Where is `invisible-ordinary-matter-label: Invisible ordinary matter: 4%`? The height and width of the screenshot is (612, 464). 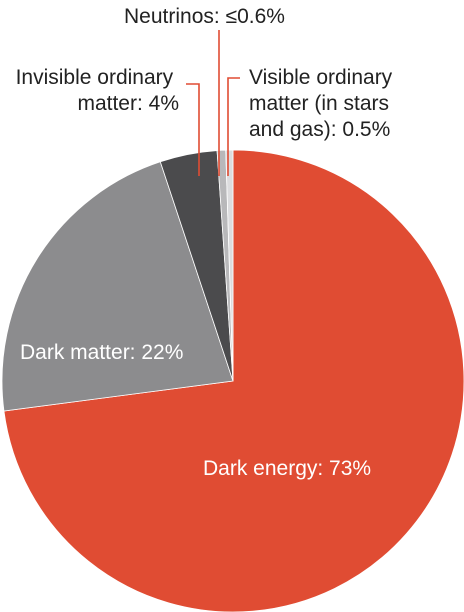
invisible-ordinary-matter-label: Invisible ordinary matter: 4% is located at coordinates (97, 90).